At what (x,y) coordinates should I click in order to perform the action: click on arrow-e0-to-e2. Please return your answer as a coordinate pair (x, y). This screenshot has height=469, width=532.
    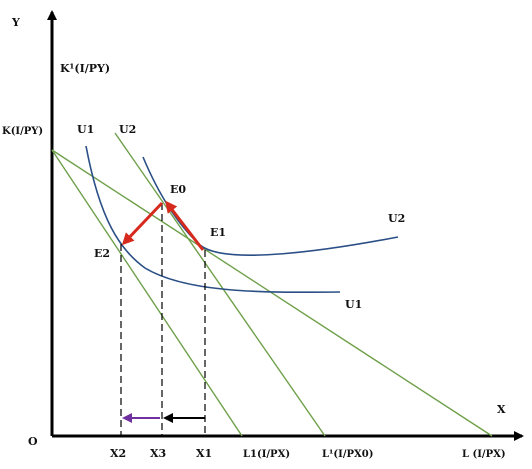
    Looking at the image, I should click on (142, 223).